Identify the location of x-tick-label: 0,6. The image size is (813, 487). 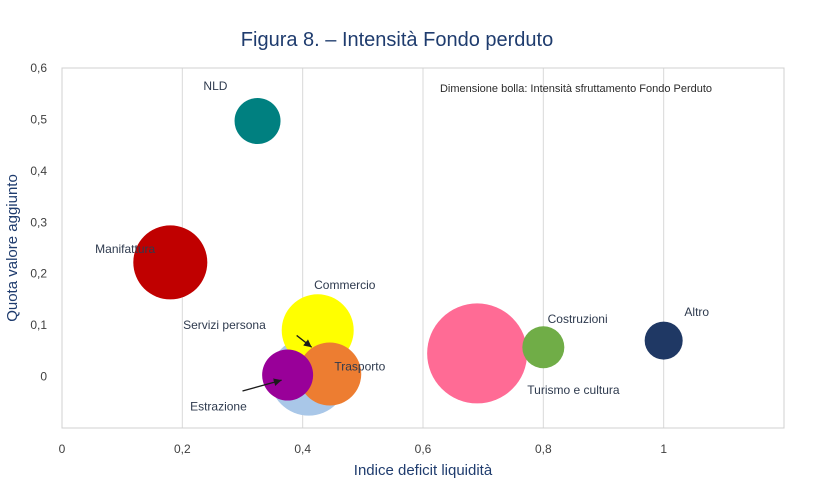
(423, 449).